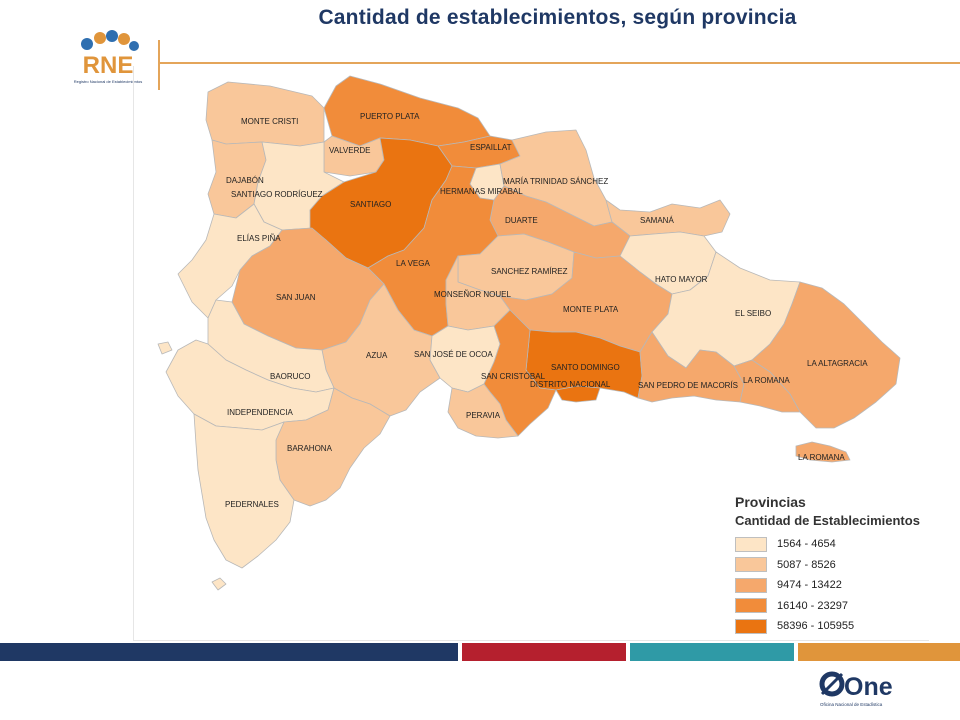  Describe the element at coordinates (826, 355) in the screenshot. I see `province-la-altagracia` at that location.